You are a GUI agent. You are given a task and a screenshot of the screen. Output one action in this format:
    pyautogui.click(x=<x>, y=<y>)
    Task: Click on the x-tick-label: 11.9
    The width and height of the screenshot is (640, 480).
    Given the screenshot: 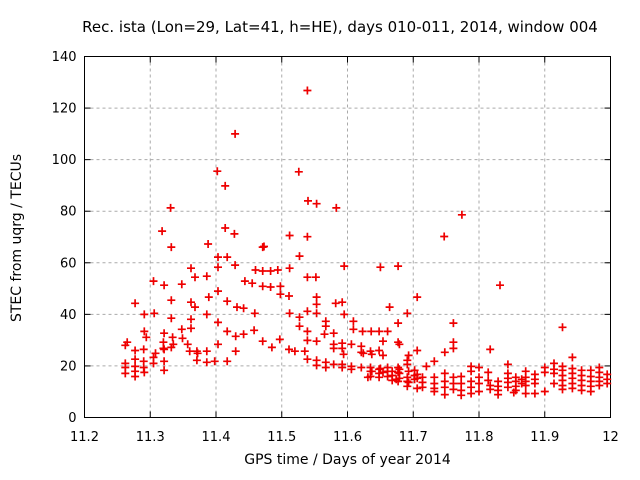 What is the action you would take?
    pyautogui.click(x=544, y=437)
    